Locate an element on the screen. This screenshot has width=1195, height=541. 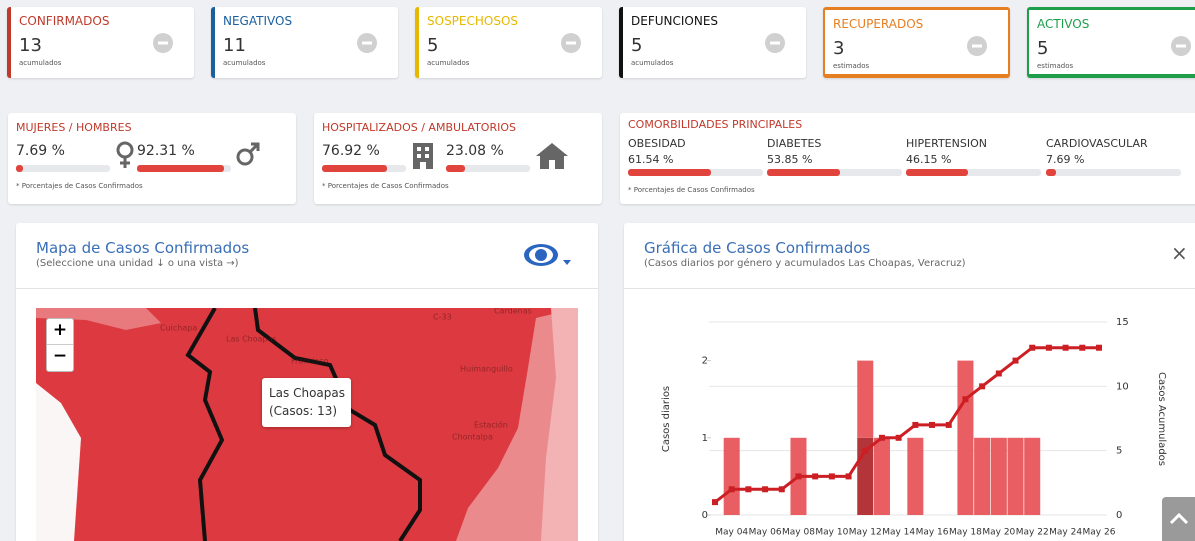
comorbidity-note: * Porcentajes de Casos Confirmados is located at coordinates (691, 190).